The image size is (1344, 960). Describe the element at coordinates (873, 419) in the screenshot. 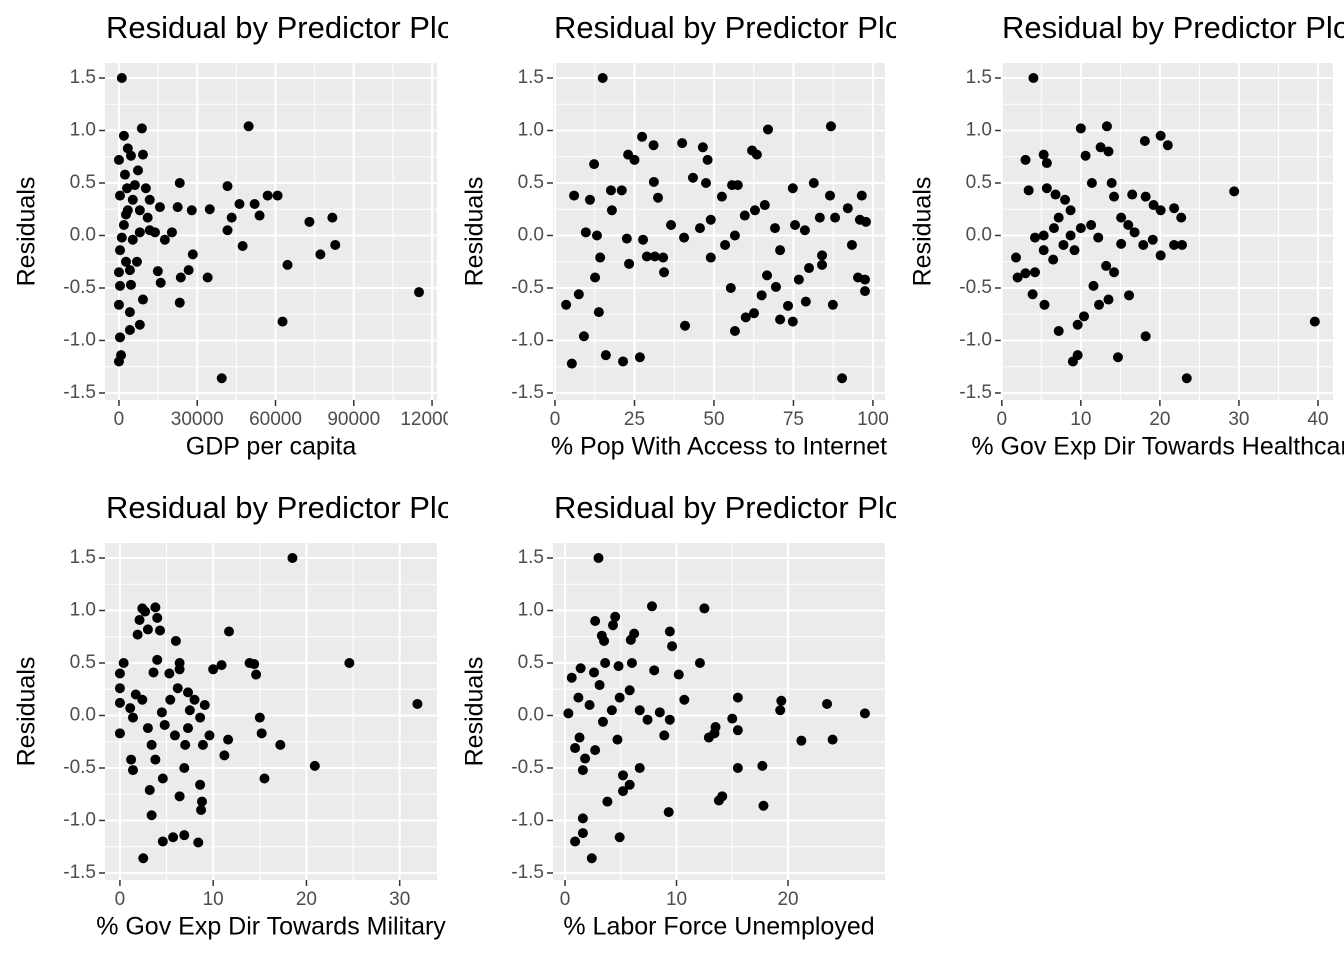

I see `x-tick-label: 100` at that location.